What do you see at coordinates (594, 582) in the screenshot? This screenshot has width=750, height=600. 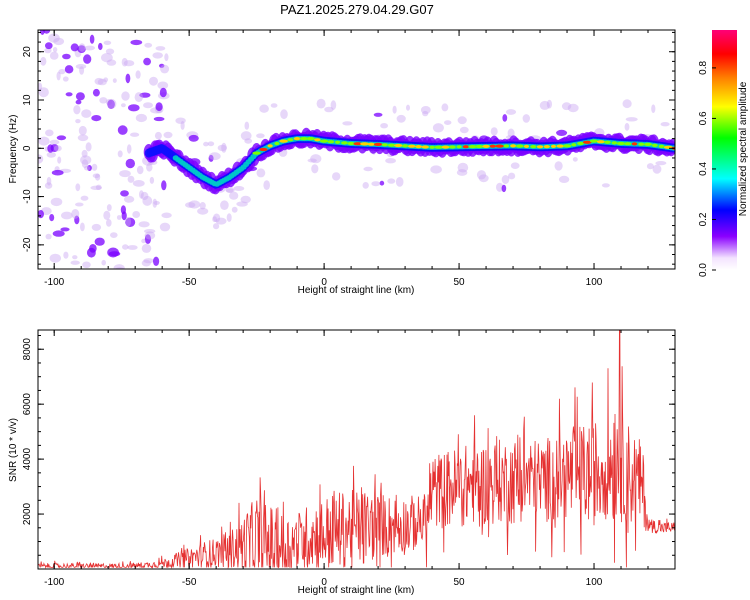 I see `x-tick-label: 100` at bounding box center [594, 582].